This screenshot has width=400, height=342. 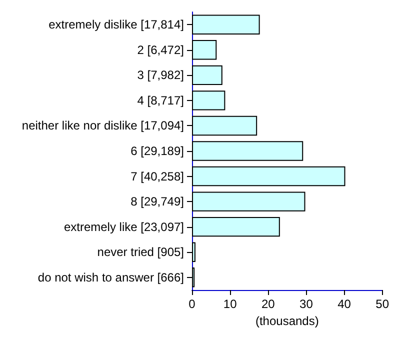 What do you see at coordinates (307, 304) in the screenshot?
I see `x-tick-label: 30` at bounding box center [307, 304].